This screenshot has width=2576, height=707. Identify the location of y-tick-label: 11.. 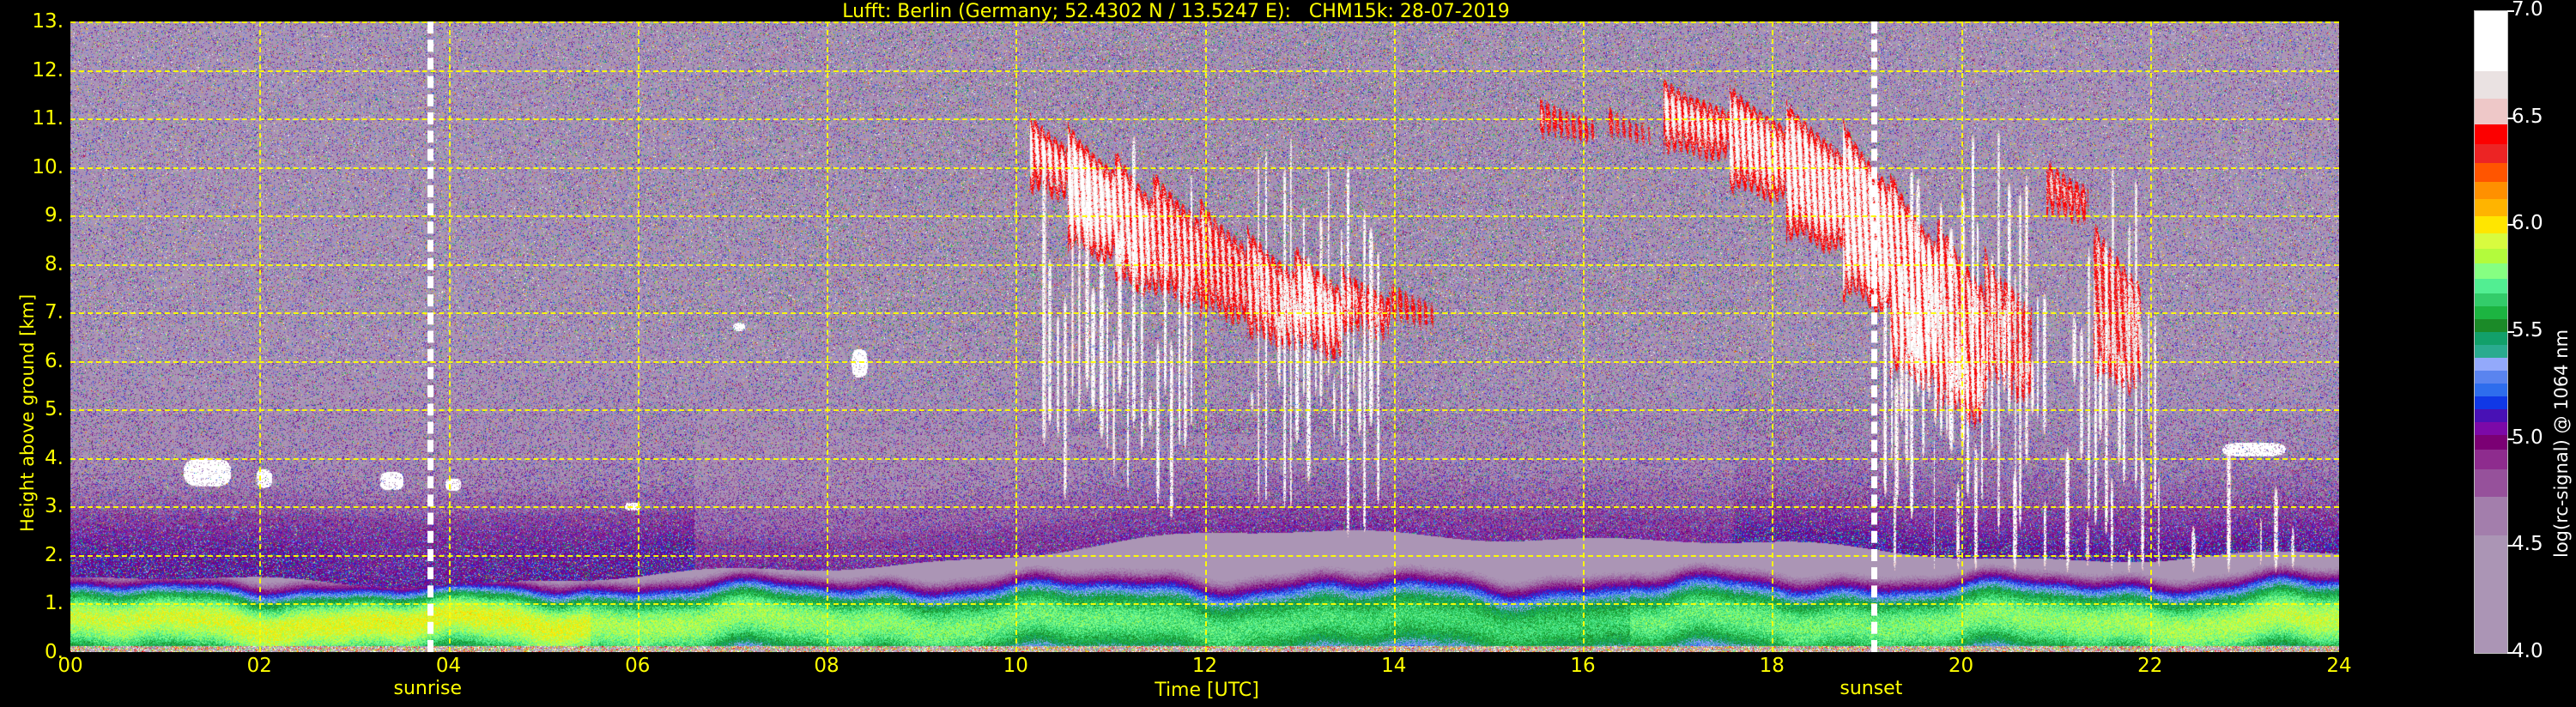
(48, 118).